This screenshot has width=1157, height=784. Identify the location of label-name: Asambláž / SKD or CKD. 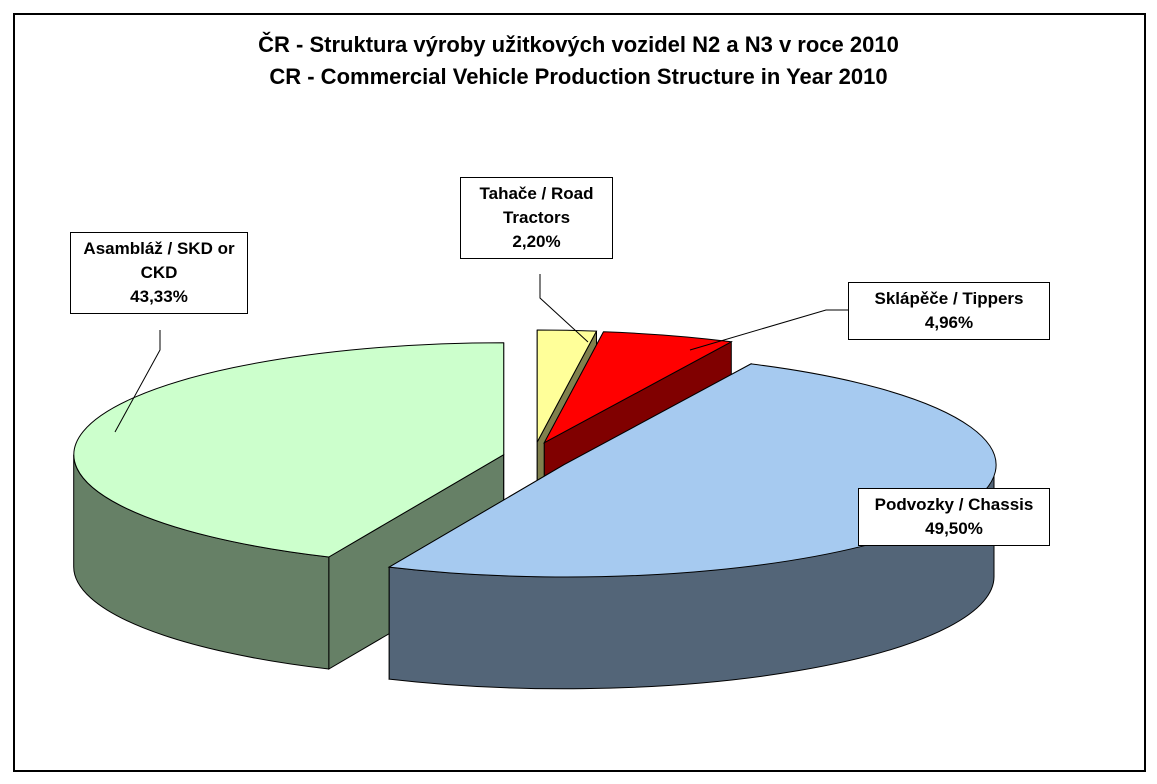
(159, 260).